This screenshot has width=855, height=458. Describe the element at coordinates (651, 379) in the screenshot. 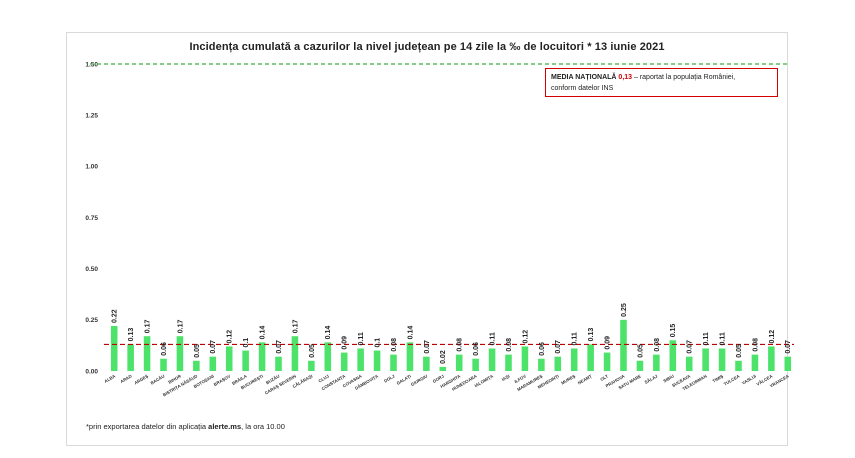

I see `x-tick-label: SĂLAJ` at that location.